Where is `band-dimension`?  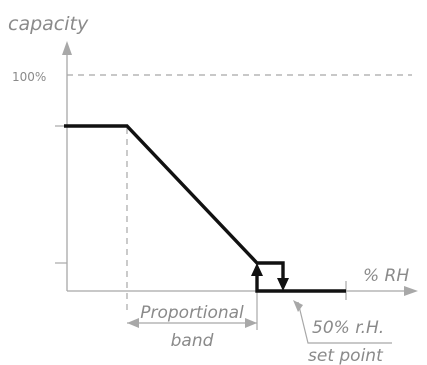
band-dimension is located at coordinates (192, 323).